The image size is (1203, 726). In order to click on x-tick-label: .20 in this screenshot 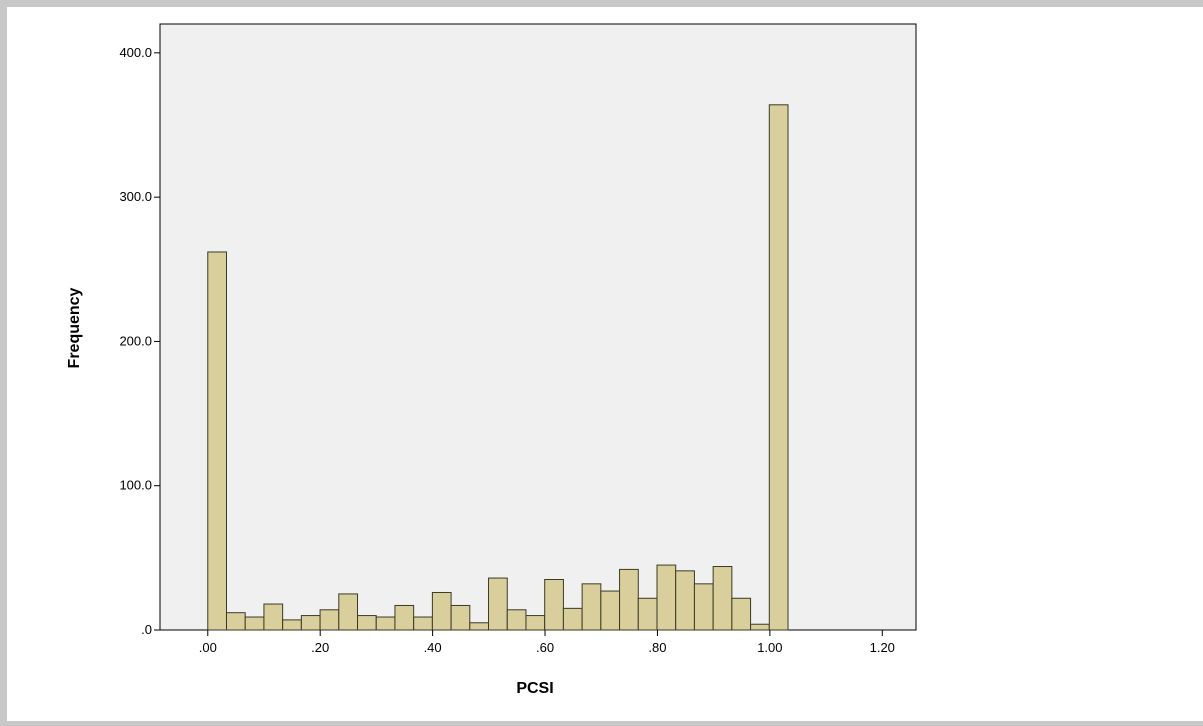, I will do `click(320, 647)`.